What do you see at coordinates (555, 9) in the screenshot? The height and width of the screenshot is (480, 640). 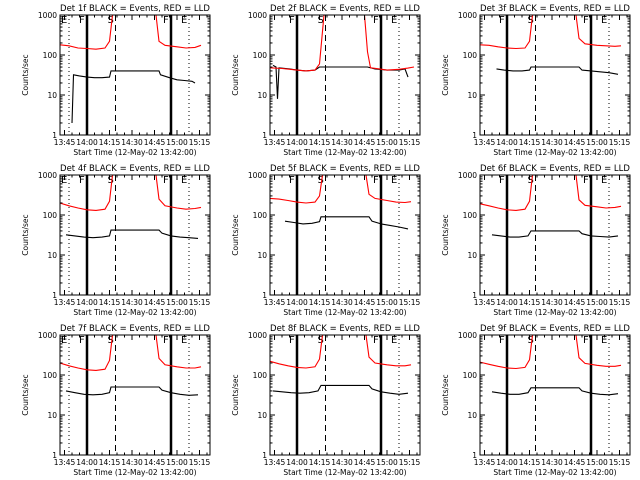 I see `panel-title: Det 3f BLACK = Events, RED = LLD` at bounding box center [555, 9].